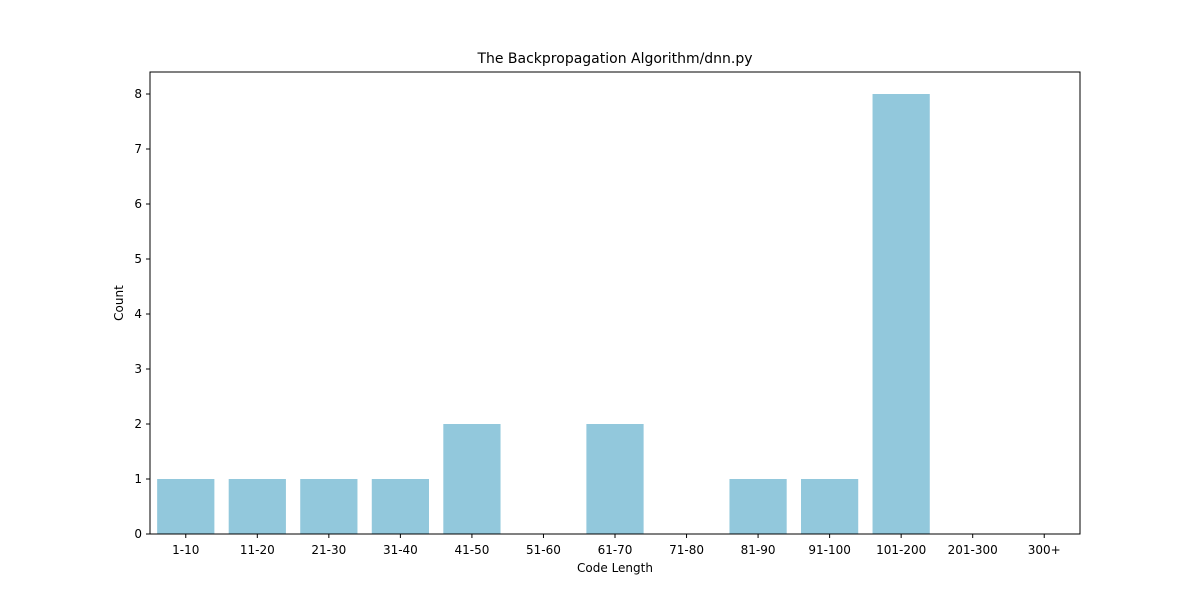 This screenshot has height=600, width=1200. I want to click on y-tick-label: 3, so click(138, 369).